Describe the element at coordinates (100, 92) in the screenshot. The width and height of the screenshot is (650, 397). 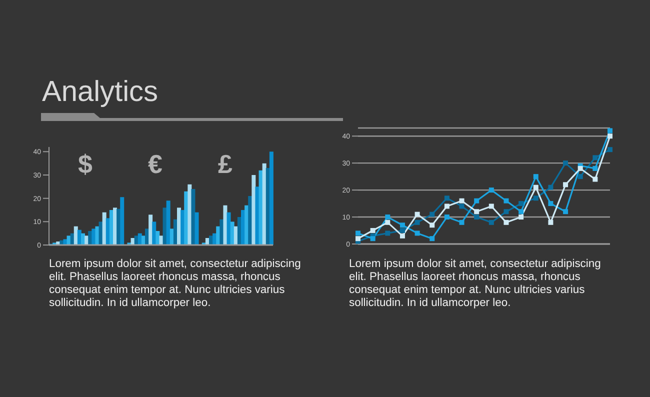
I see `chart-title: Analytics` at that location.